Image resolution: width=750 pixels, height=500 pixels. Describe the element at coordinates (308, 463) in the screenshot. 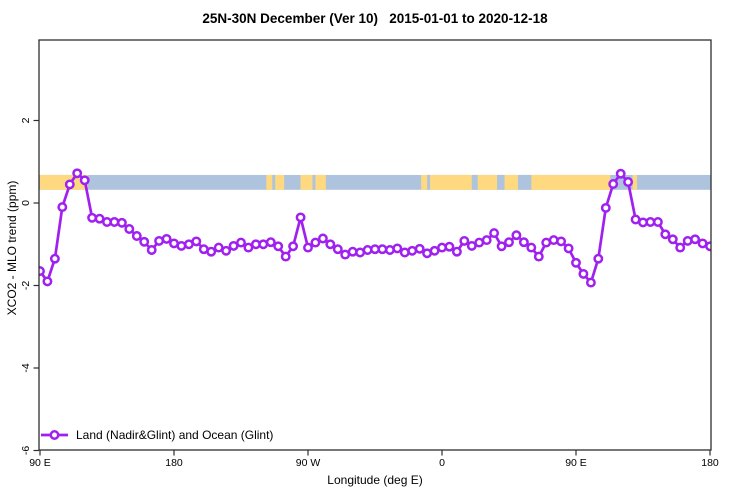

I see `x-tick-label: 90 W` at that location.